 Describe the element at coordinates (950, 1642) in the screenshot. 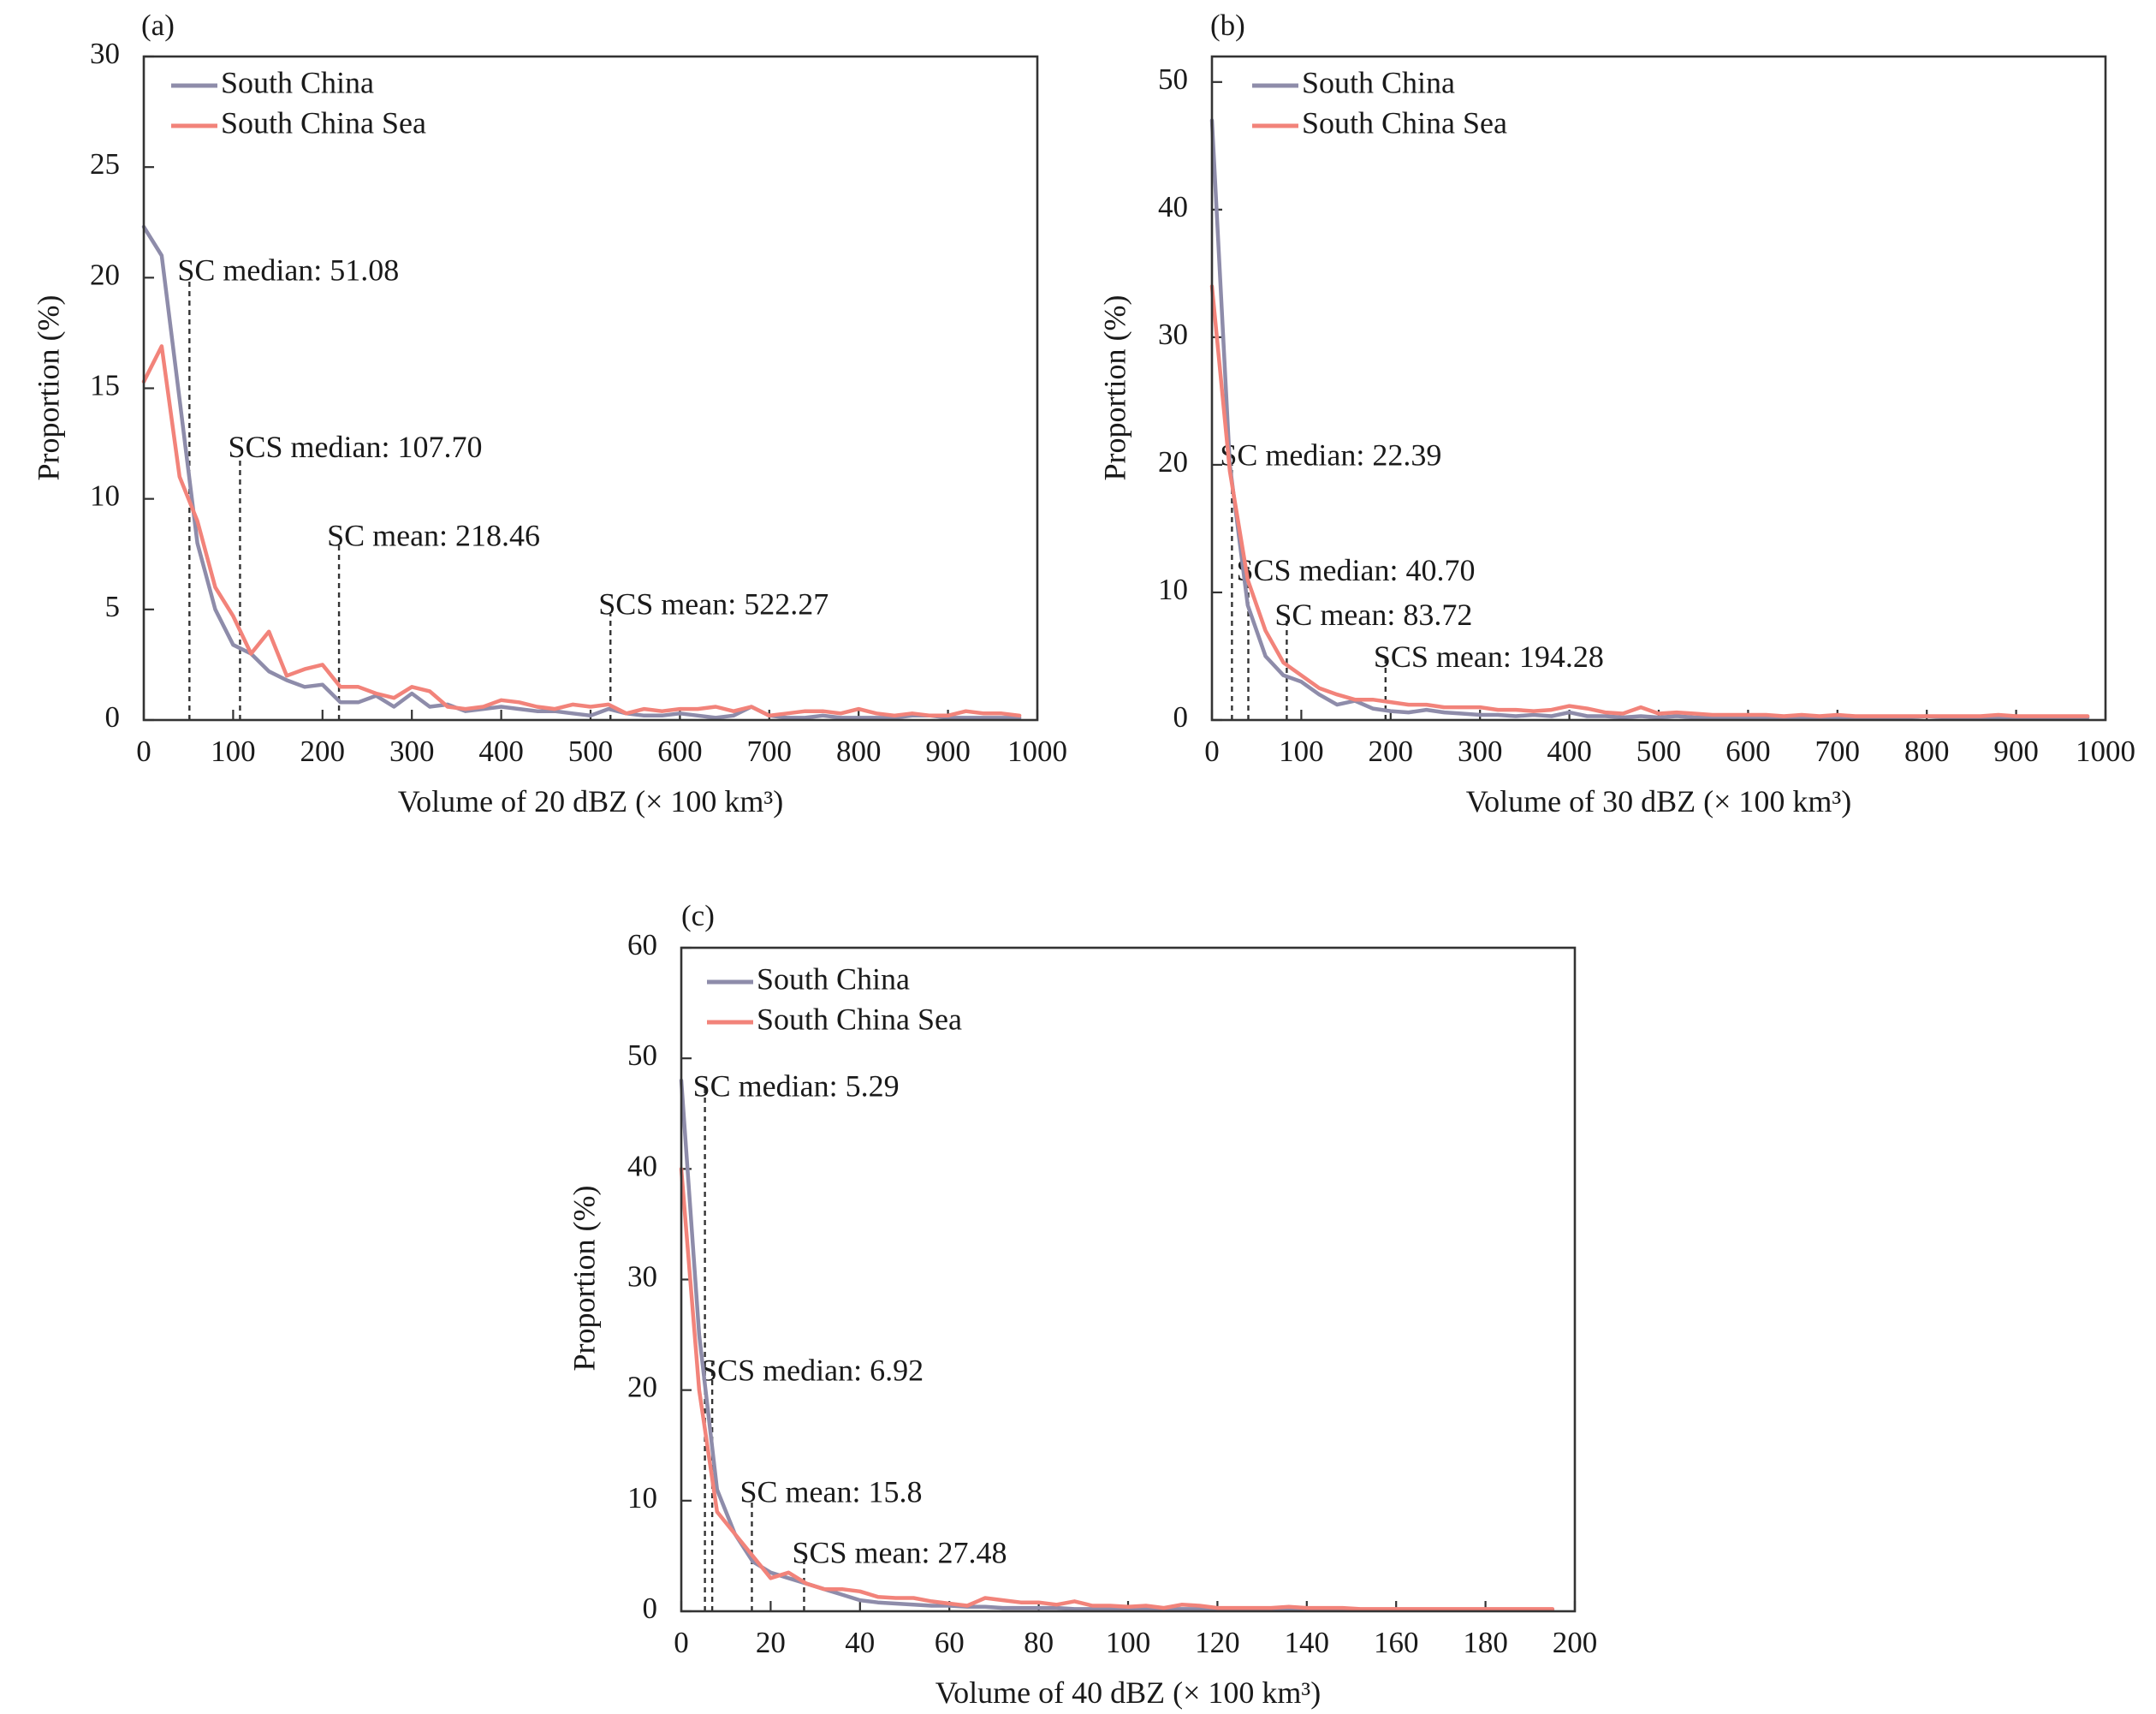

I see `x-tick-label: 60` at that location.